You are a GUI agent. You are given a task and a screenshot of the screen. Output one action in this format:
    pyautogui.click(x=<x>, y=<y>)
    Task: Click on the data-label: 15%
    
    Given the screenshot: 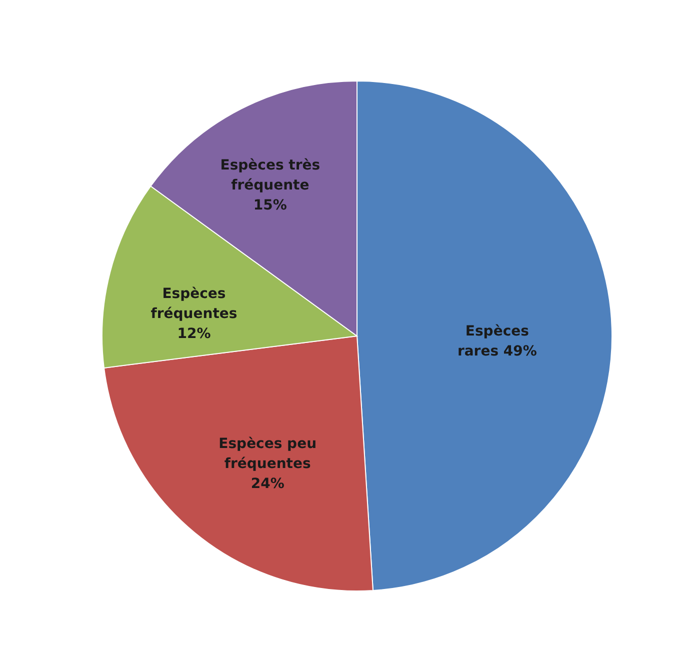 What is the action you would take?
    pyautogui.click(x=270, y=206)
    